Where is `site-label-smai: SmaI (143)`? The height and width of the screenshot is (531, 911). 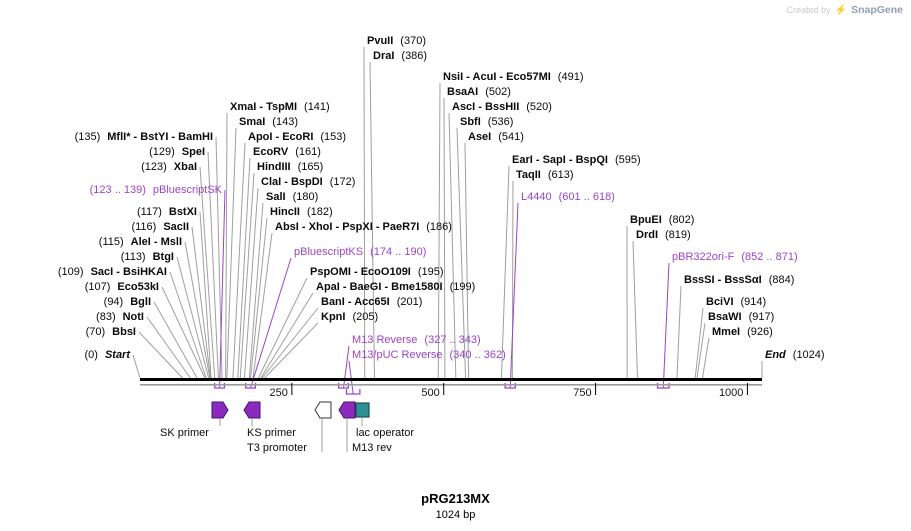
site-label-smai: SmaI (143) is located at coordinates (268, 122).